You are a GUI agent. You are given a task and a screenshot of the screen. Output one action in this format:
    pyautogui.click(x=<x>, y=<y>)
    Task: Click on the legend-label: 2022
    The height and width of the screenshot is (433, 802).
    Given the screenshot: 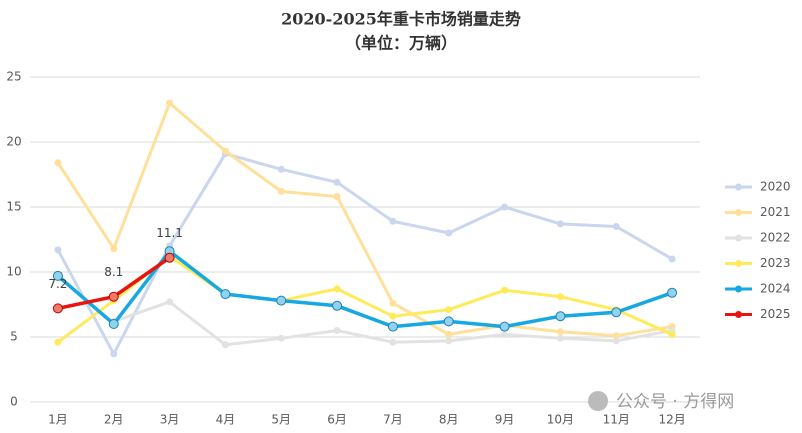 What is the action you would take?
    pyautogui.click(x=775, y=238)
    